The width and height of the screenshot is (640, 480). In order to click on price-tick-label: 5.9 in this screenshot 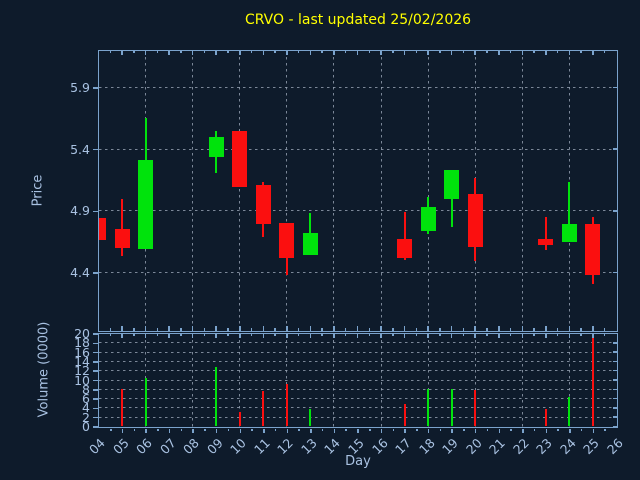, I will do `click(80, 87)`.